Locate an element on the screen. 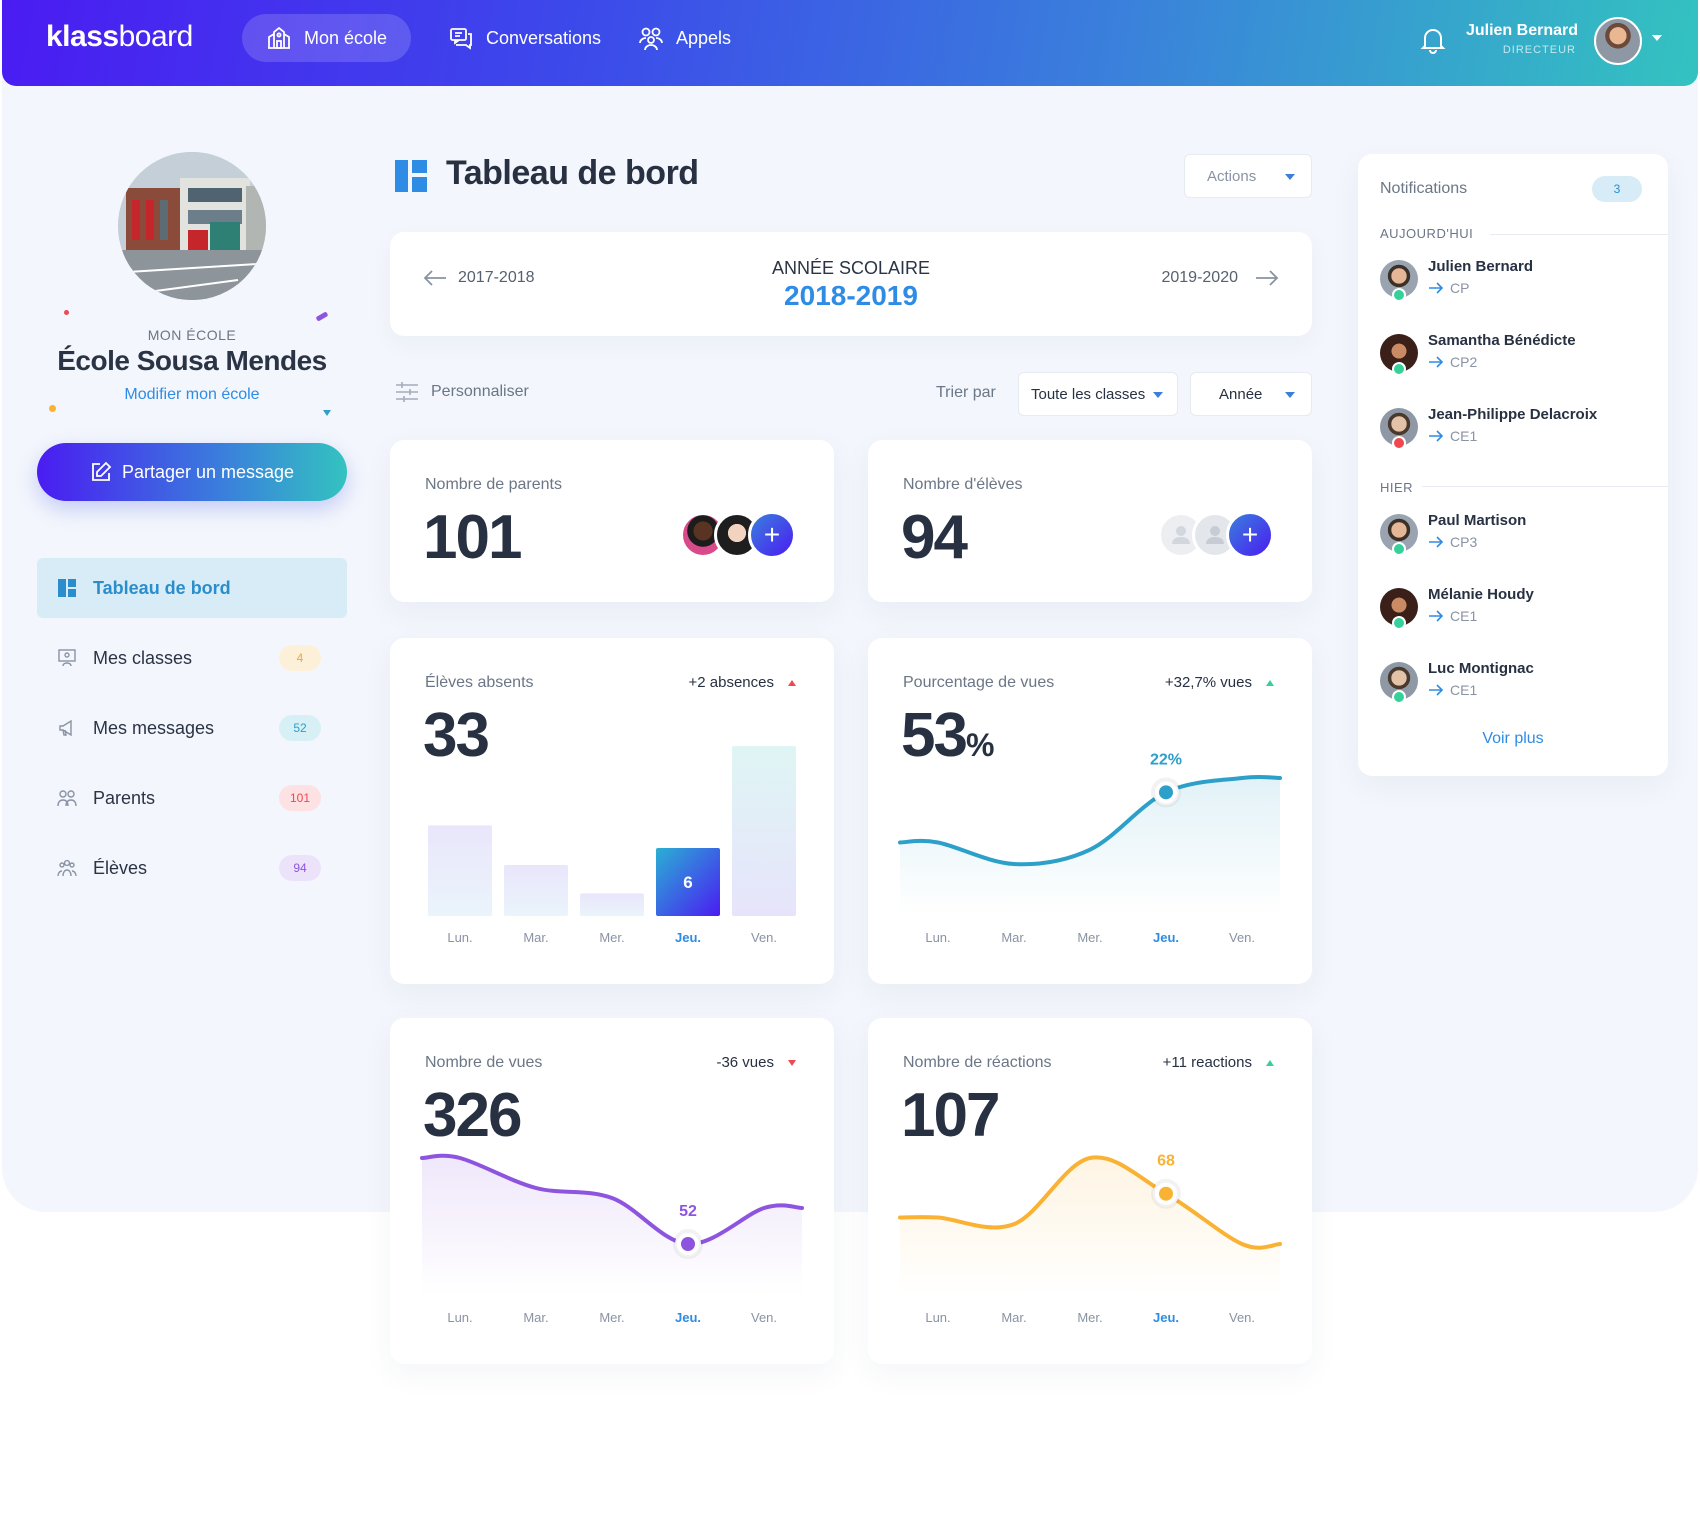 Image resolution: width=1700 pixels, height=1524 pixels. plus-icon: + is located at coordinates (1250, 534).